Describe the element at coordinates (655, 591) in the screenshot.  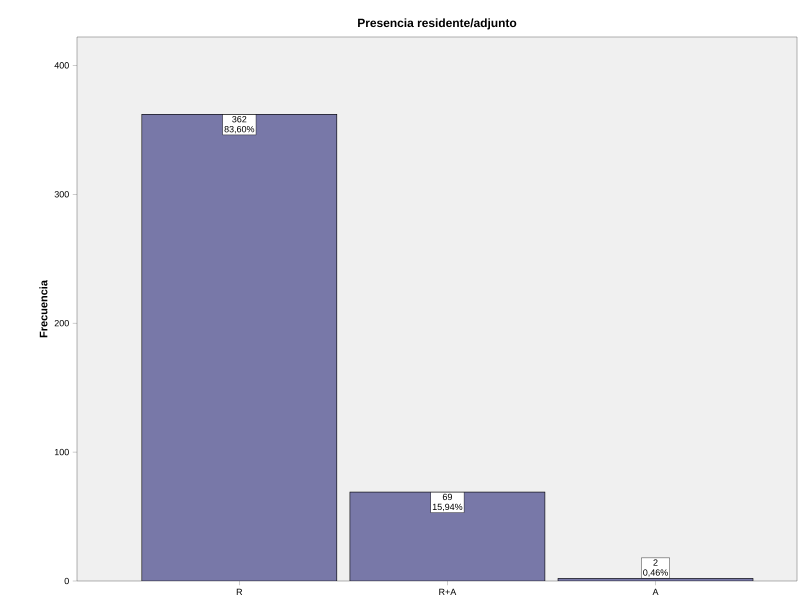
I see `x-tick-label: A` at that location.